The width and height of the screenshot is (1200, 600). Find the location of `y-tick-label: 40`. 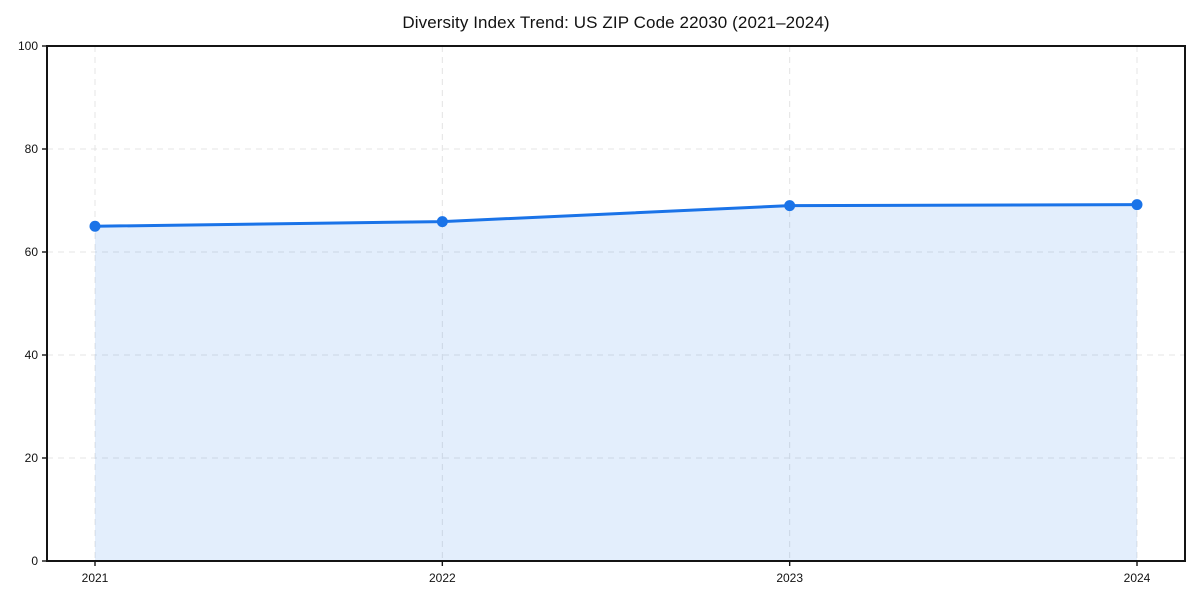

y-tick-label: 40 is located at coordinates (32, 355).